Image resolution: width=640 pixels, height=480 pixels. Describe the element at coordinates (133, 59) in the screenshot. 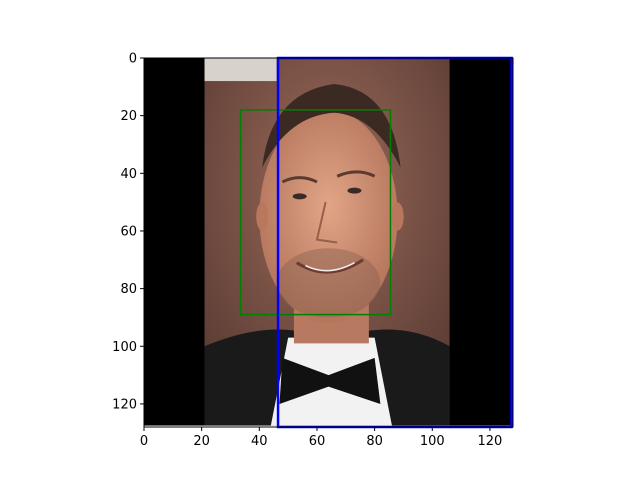

I see `y-tick-label: 0` at that location.